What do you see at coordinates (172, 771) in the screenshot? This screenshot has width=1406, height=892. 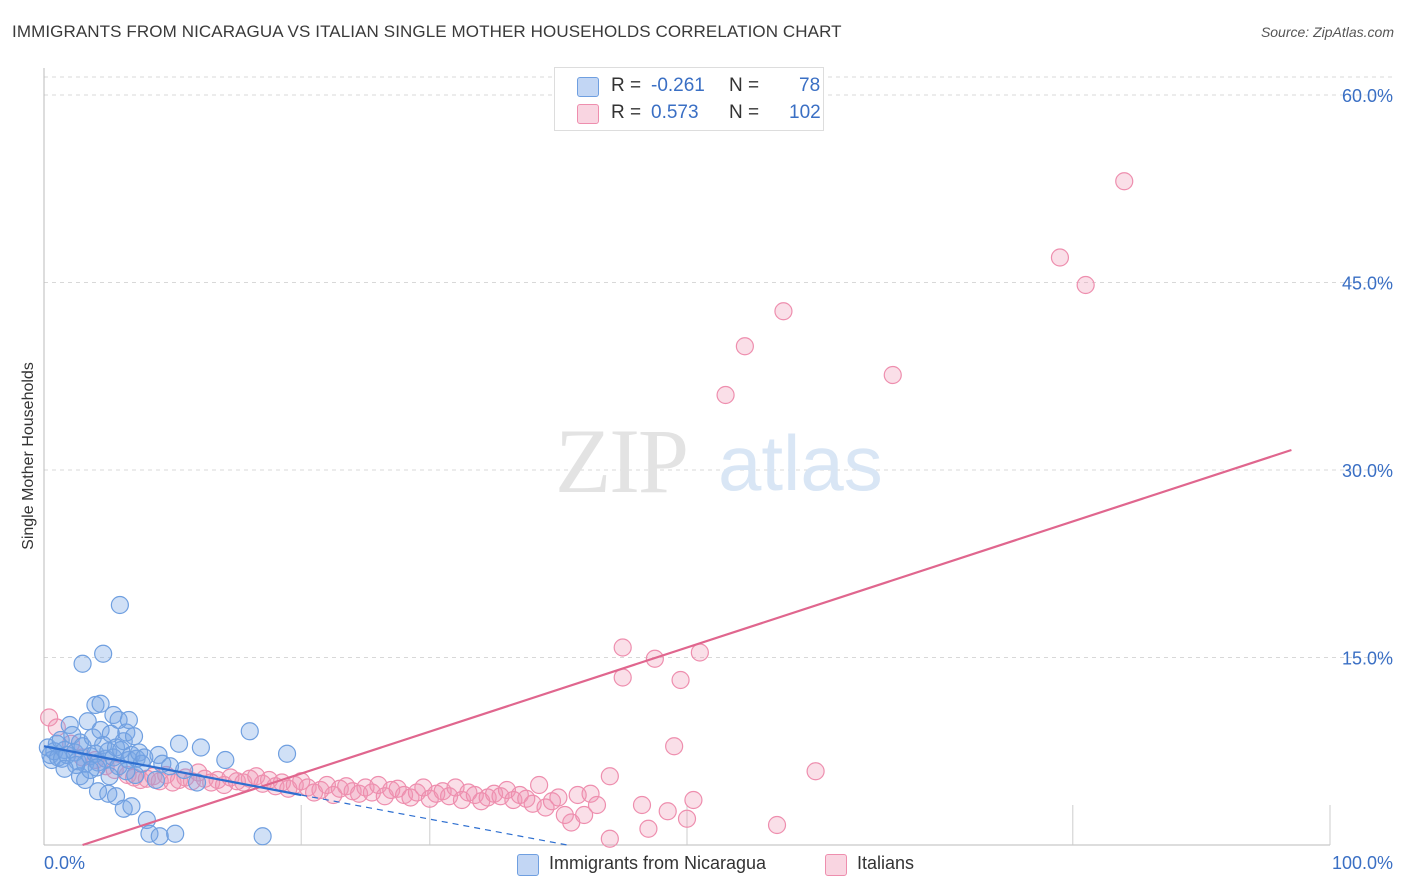 I see `trend-line-nicaragua` at bounding box center [172, 771].